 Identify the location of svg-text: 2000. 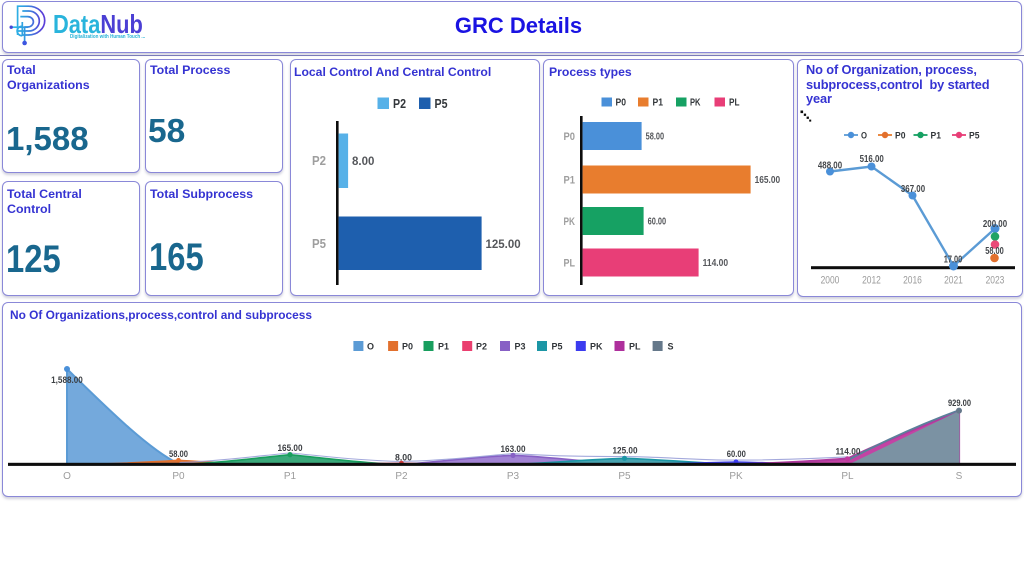
(830, 281).